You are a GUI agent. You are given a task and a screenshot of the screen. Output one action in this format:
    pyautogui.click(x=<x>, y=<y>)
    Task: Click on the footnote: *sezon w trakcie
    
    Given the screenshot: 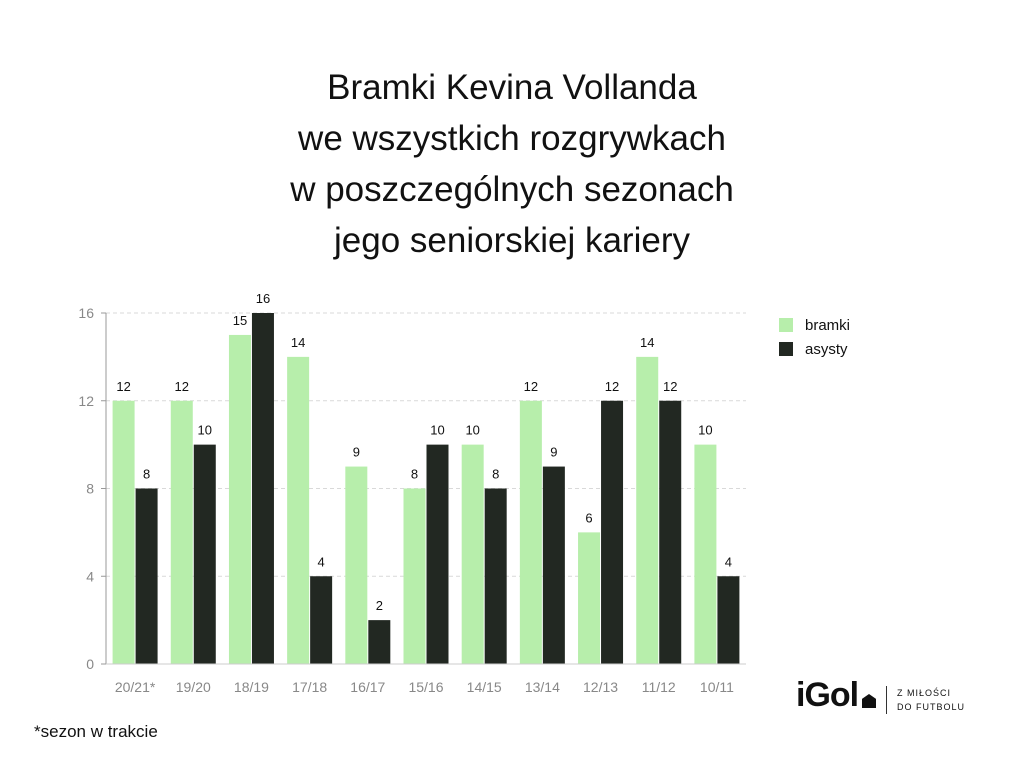 What is the action you would take?
    pyautogui.click(x=96, y=731)
    